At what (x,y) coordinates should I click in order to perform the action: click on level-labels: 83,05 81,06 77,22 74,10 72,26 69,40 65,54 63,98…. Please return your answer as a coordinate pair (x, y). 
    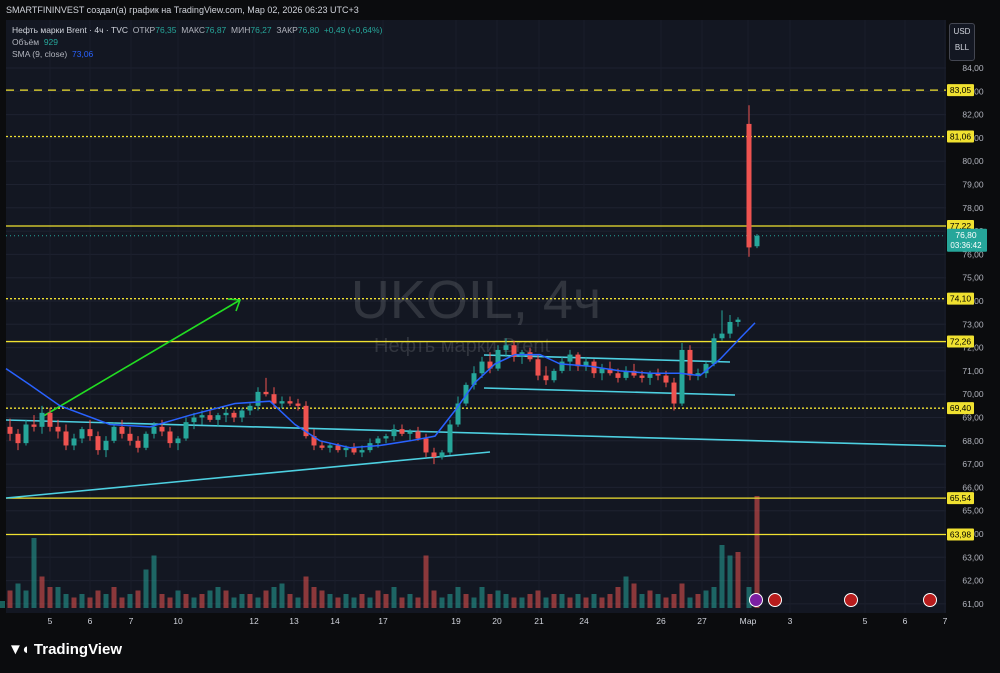
    Looking at the image, I should click on (967, 312).